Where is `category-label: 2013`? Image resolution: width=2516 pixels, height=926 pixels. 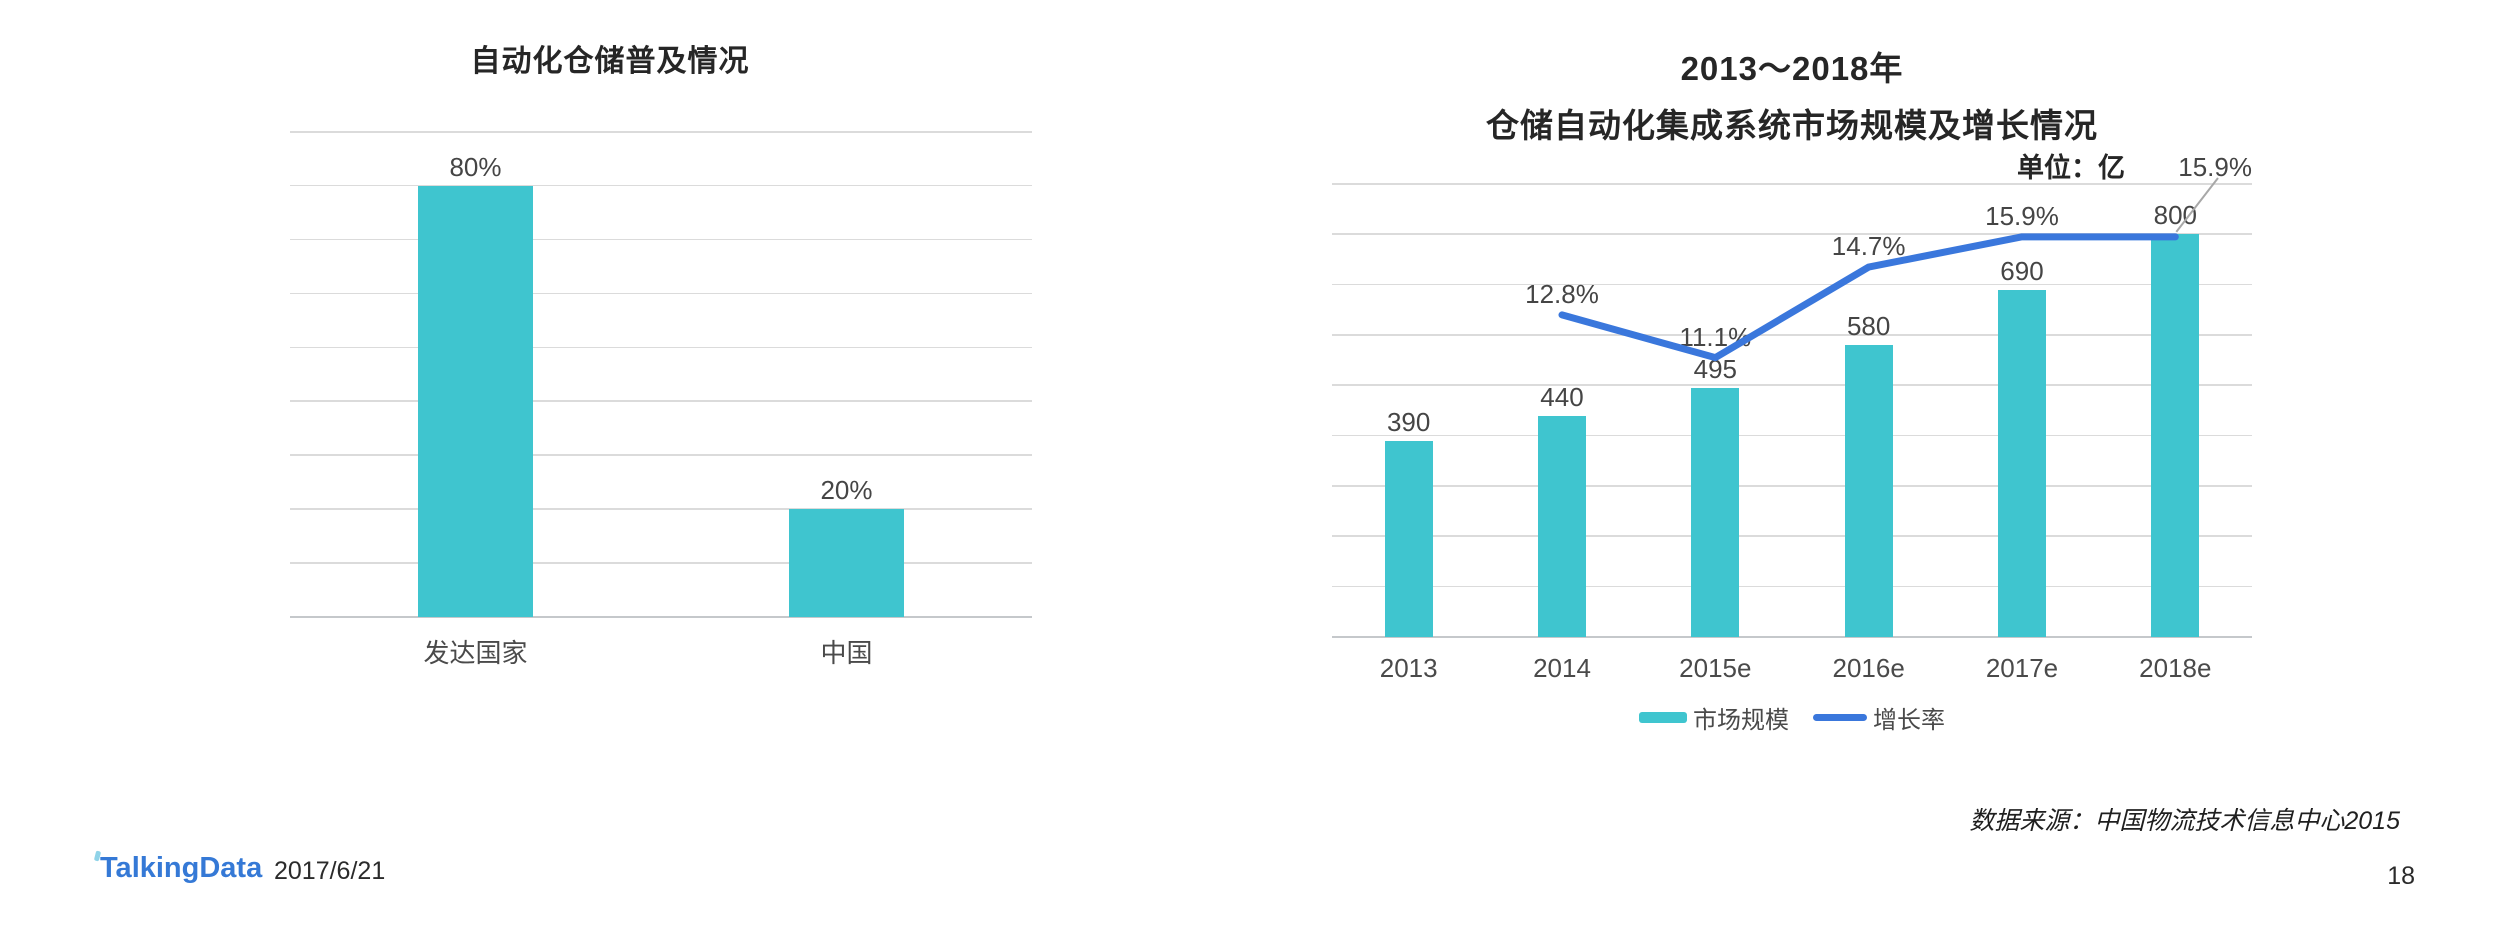
category-label: 2013 is located at coordinates (1408, 668).